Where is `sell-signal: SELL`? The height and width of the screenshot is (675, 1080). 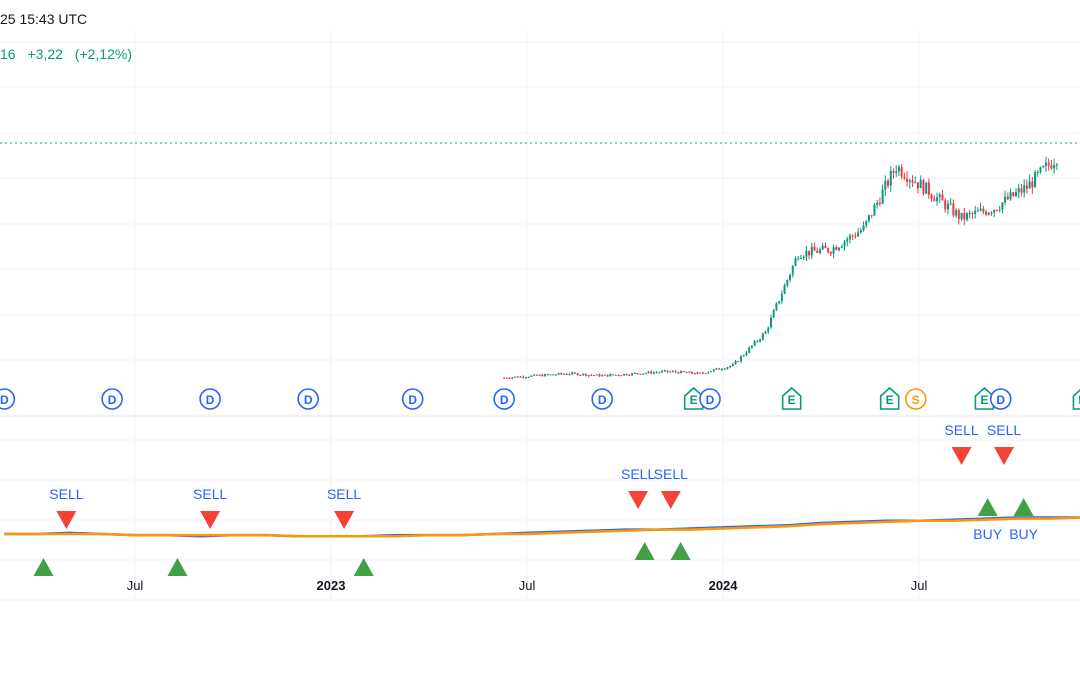
sell-signal: SELL is located at coordinates (671, 487).